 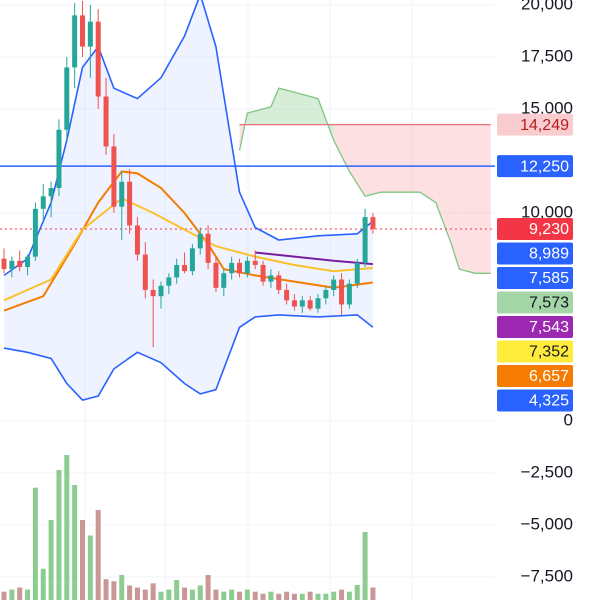 What do you see at coordinates (544, 125) in the screenshot?
I see `price-label: 14,249` at bounding box center [544, 125].